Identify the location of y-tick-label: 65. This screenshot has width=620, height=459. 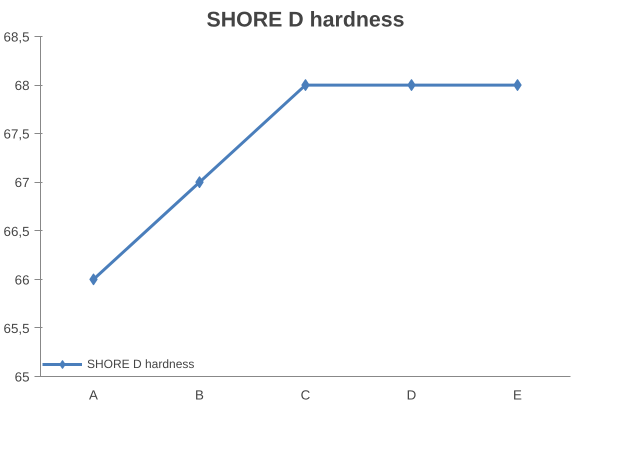
(22, 377).